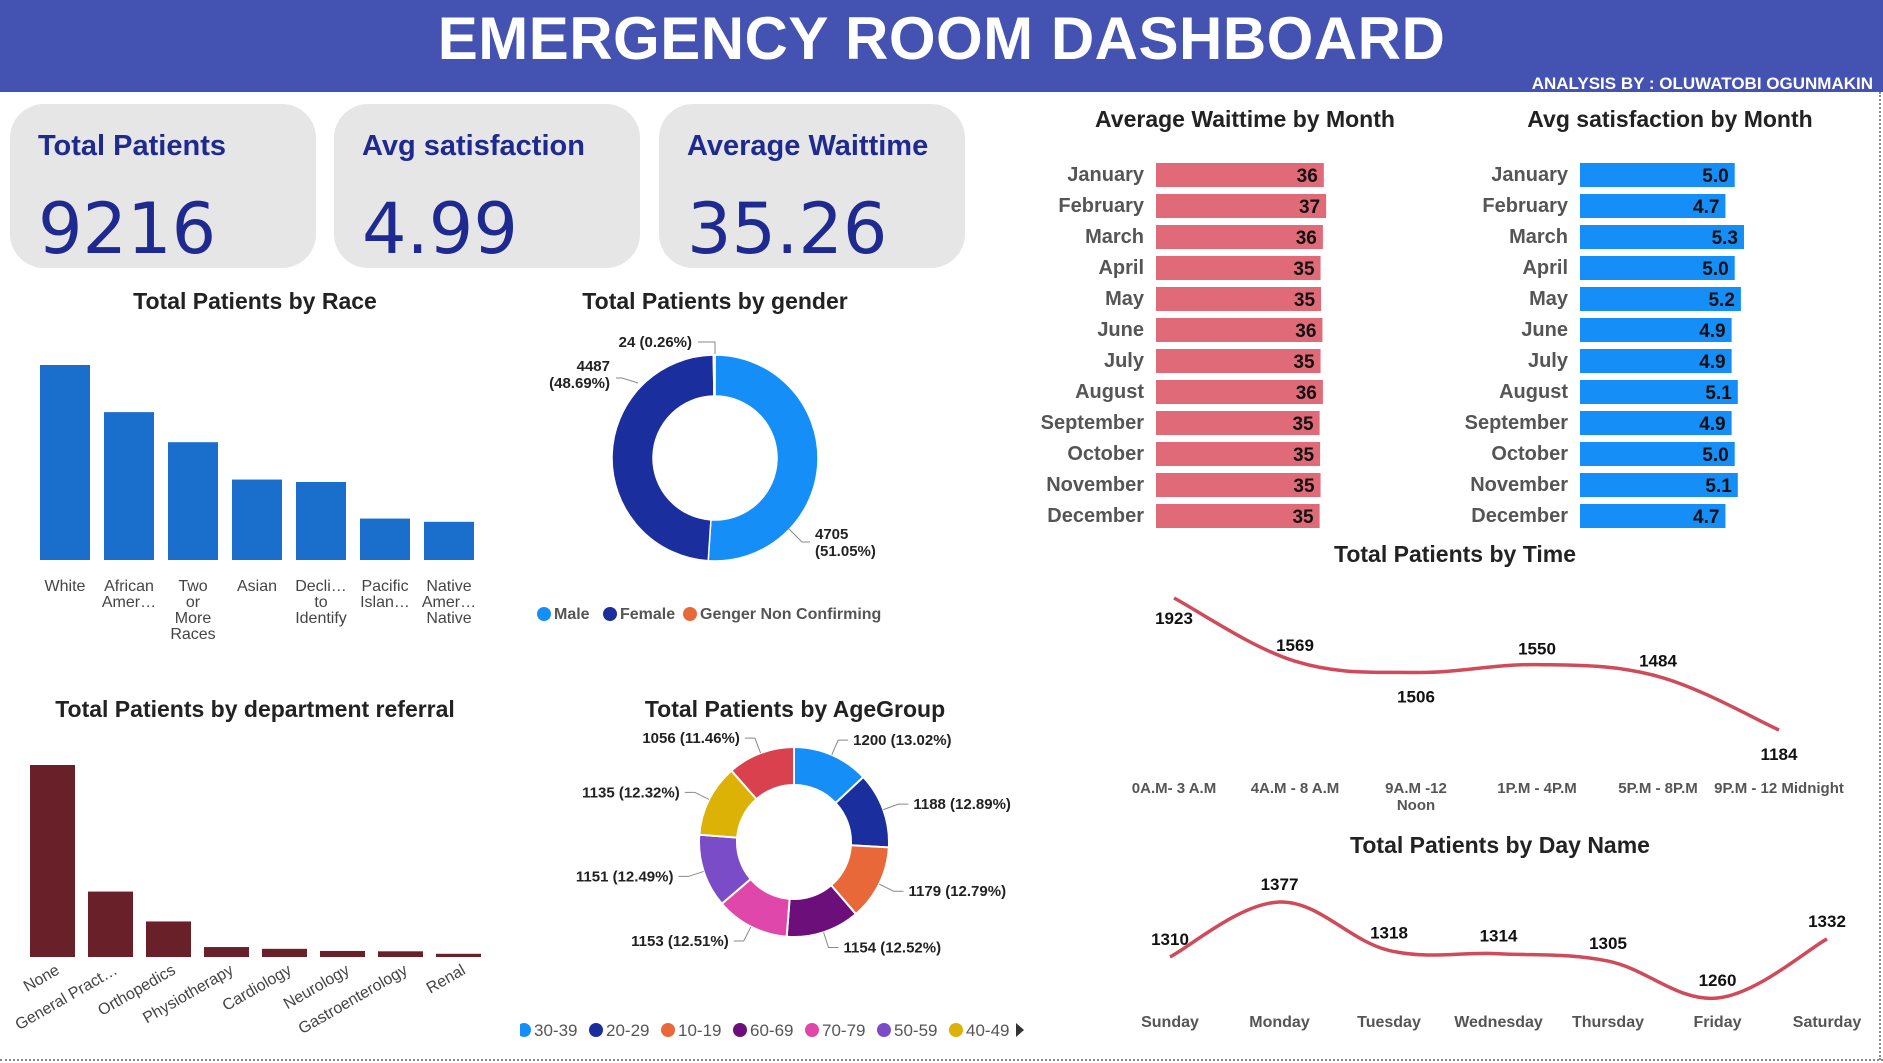 Image resolution: width=1883 pixels, height=1063 pixels. I want to click on race-axis-label: White, so click(65, 586).